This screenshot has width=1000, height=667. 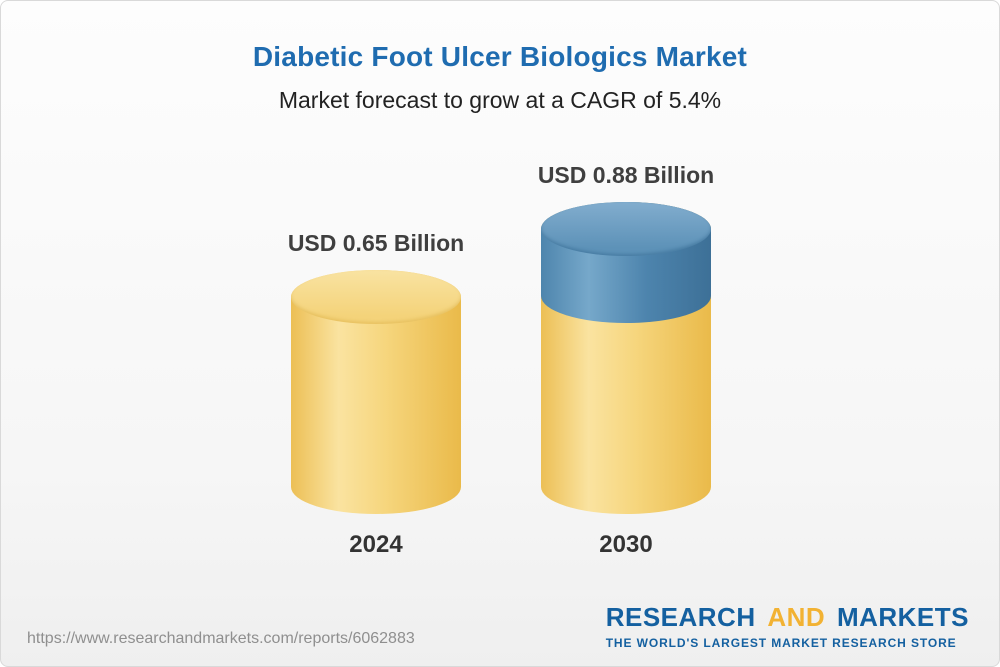 I want to click on bar-2024-top-cap, so click(x=376, y=297).